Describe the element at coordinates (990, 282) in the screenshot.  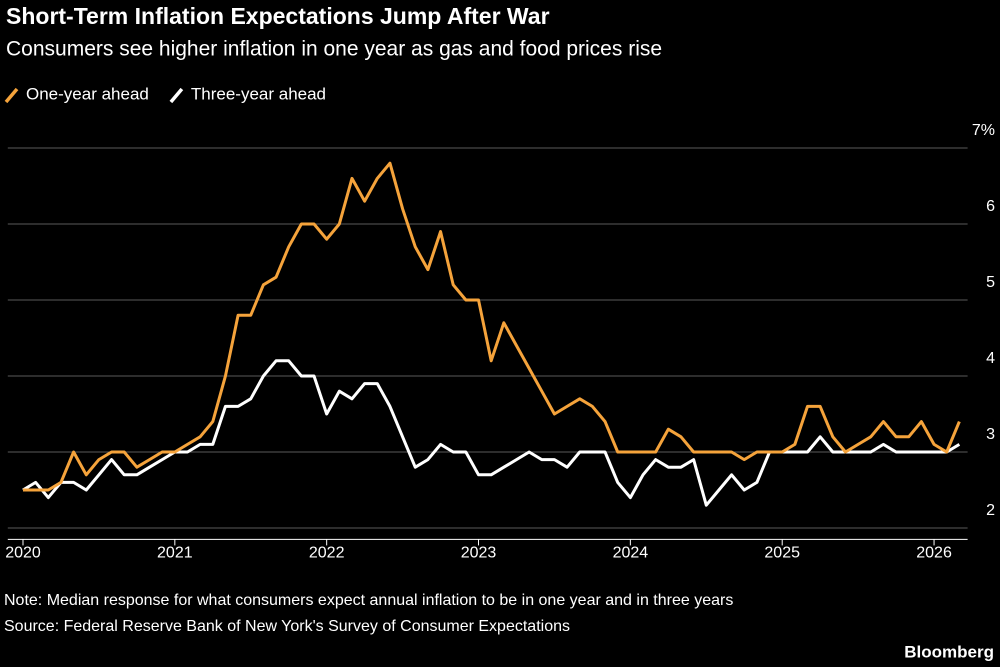
I see `y-tick-label: 5` at that location.